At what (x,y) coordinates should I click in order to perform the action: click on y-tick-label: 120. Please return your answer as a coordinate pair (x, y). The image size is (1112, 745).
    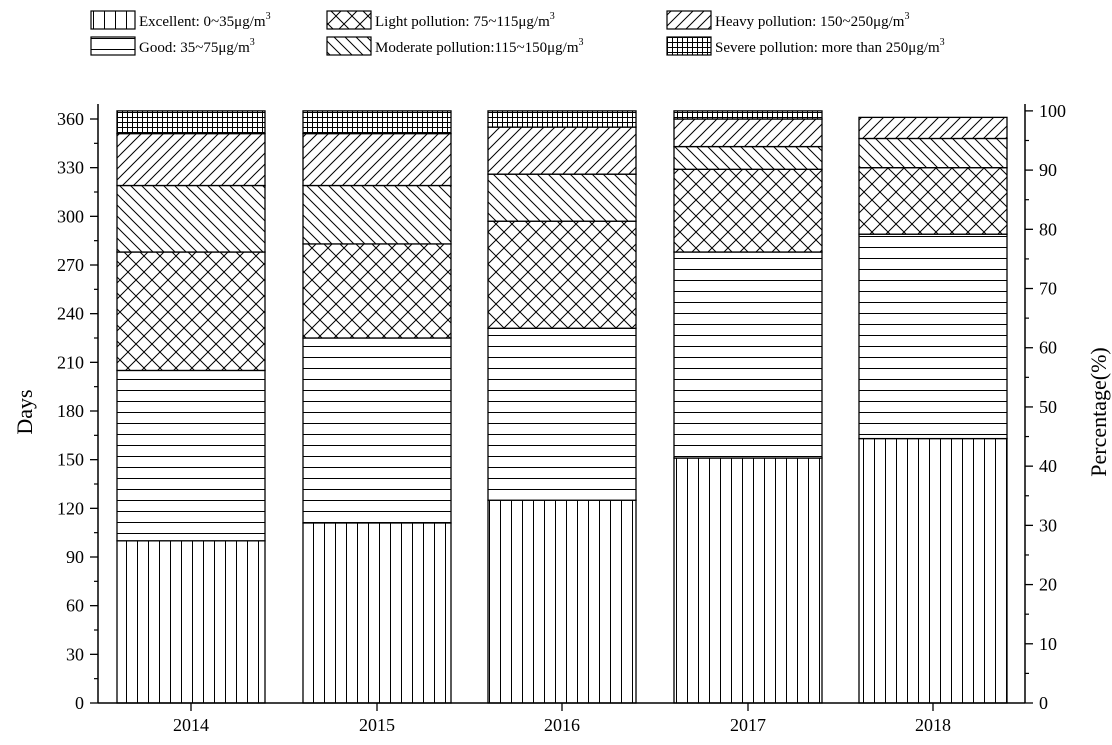
    Looking at the image, I should click on (70, 508).